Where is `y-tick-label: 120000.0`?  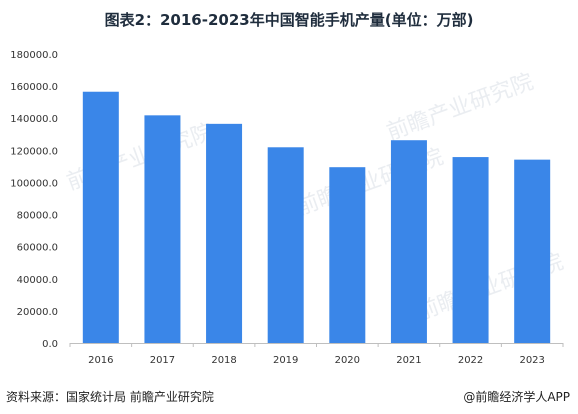
y-tick-label: 120000.0 is located at coordinates (34, 151).